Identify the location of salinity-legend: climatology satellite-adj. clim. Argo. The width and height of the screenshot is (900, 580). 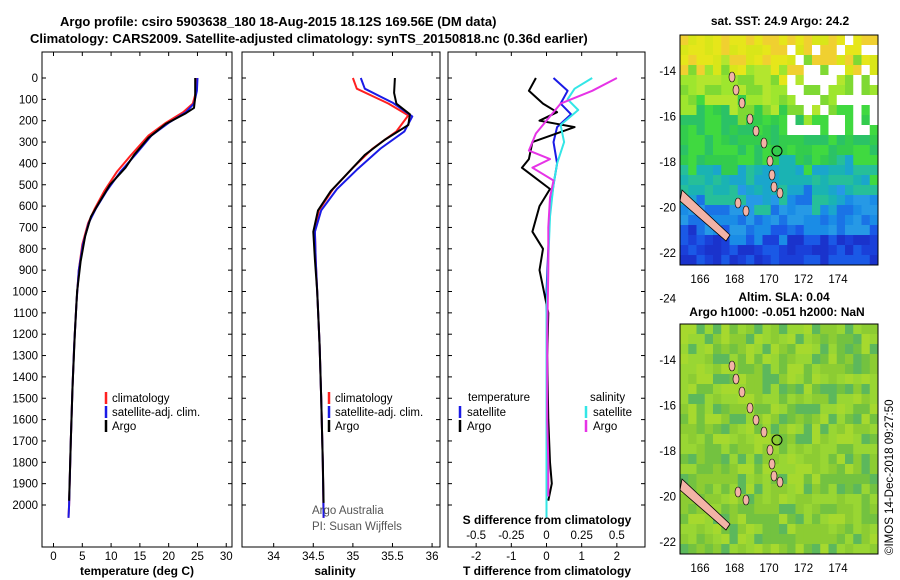
(375, 412).